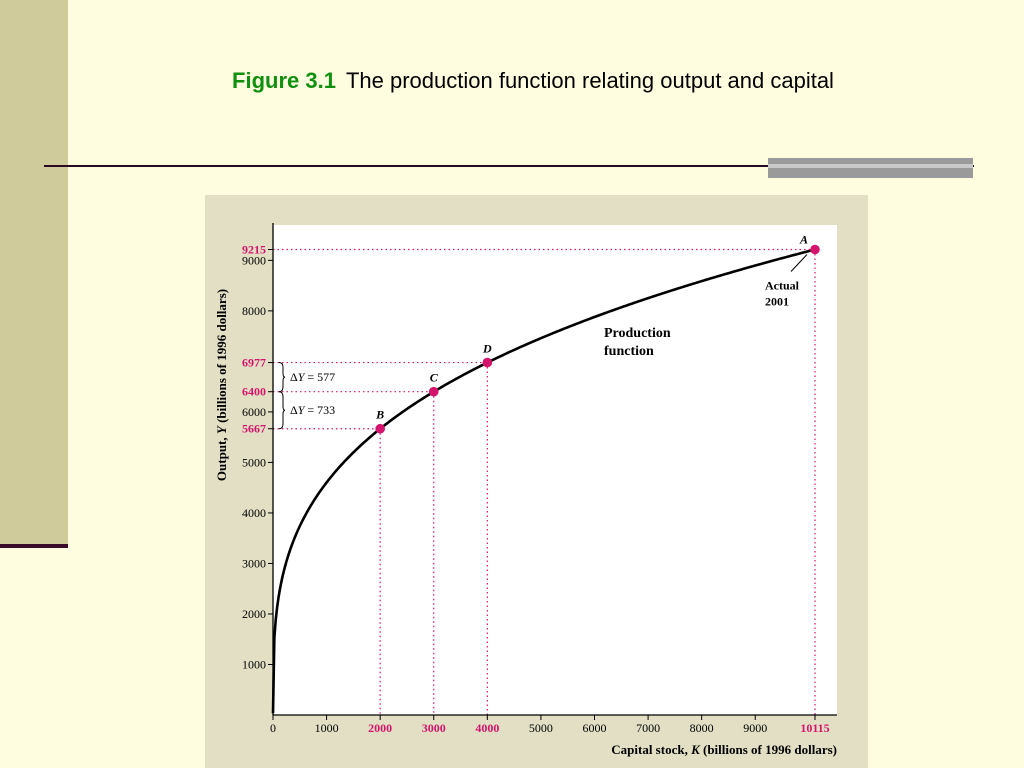  I want to click on point-B, so click(380, 428).